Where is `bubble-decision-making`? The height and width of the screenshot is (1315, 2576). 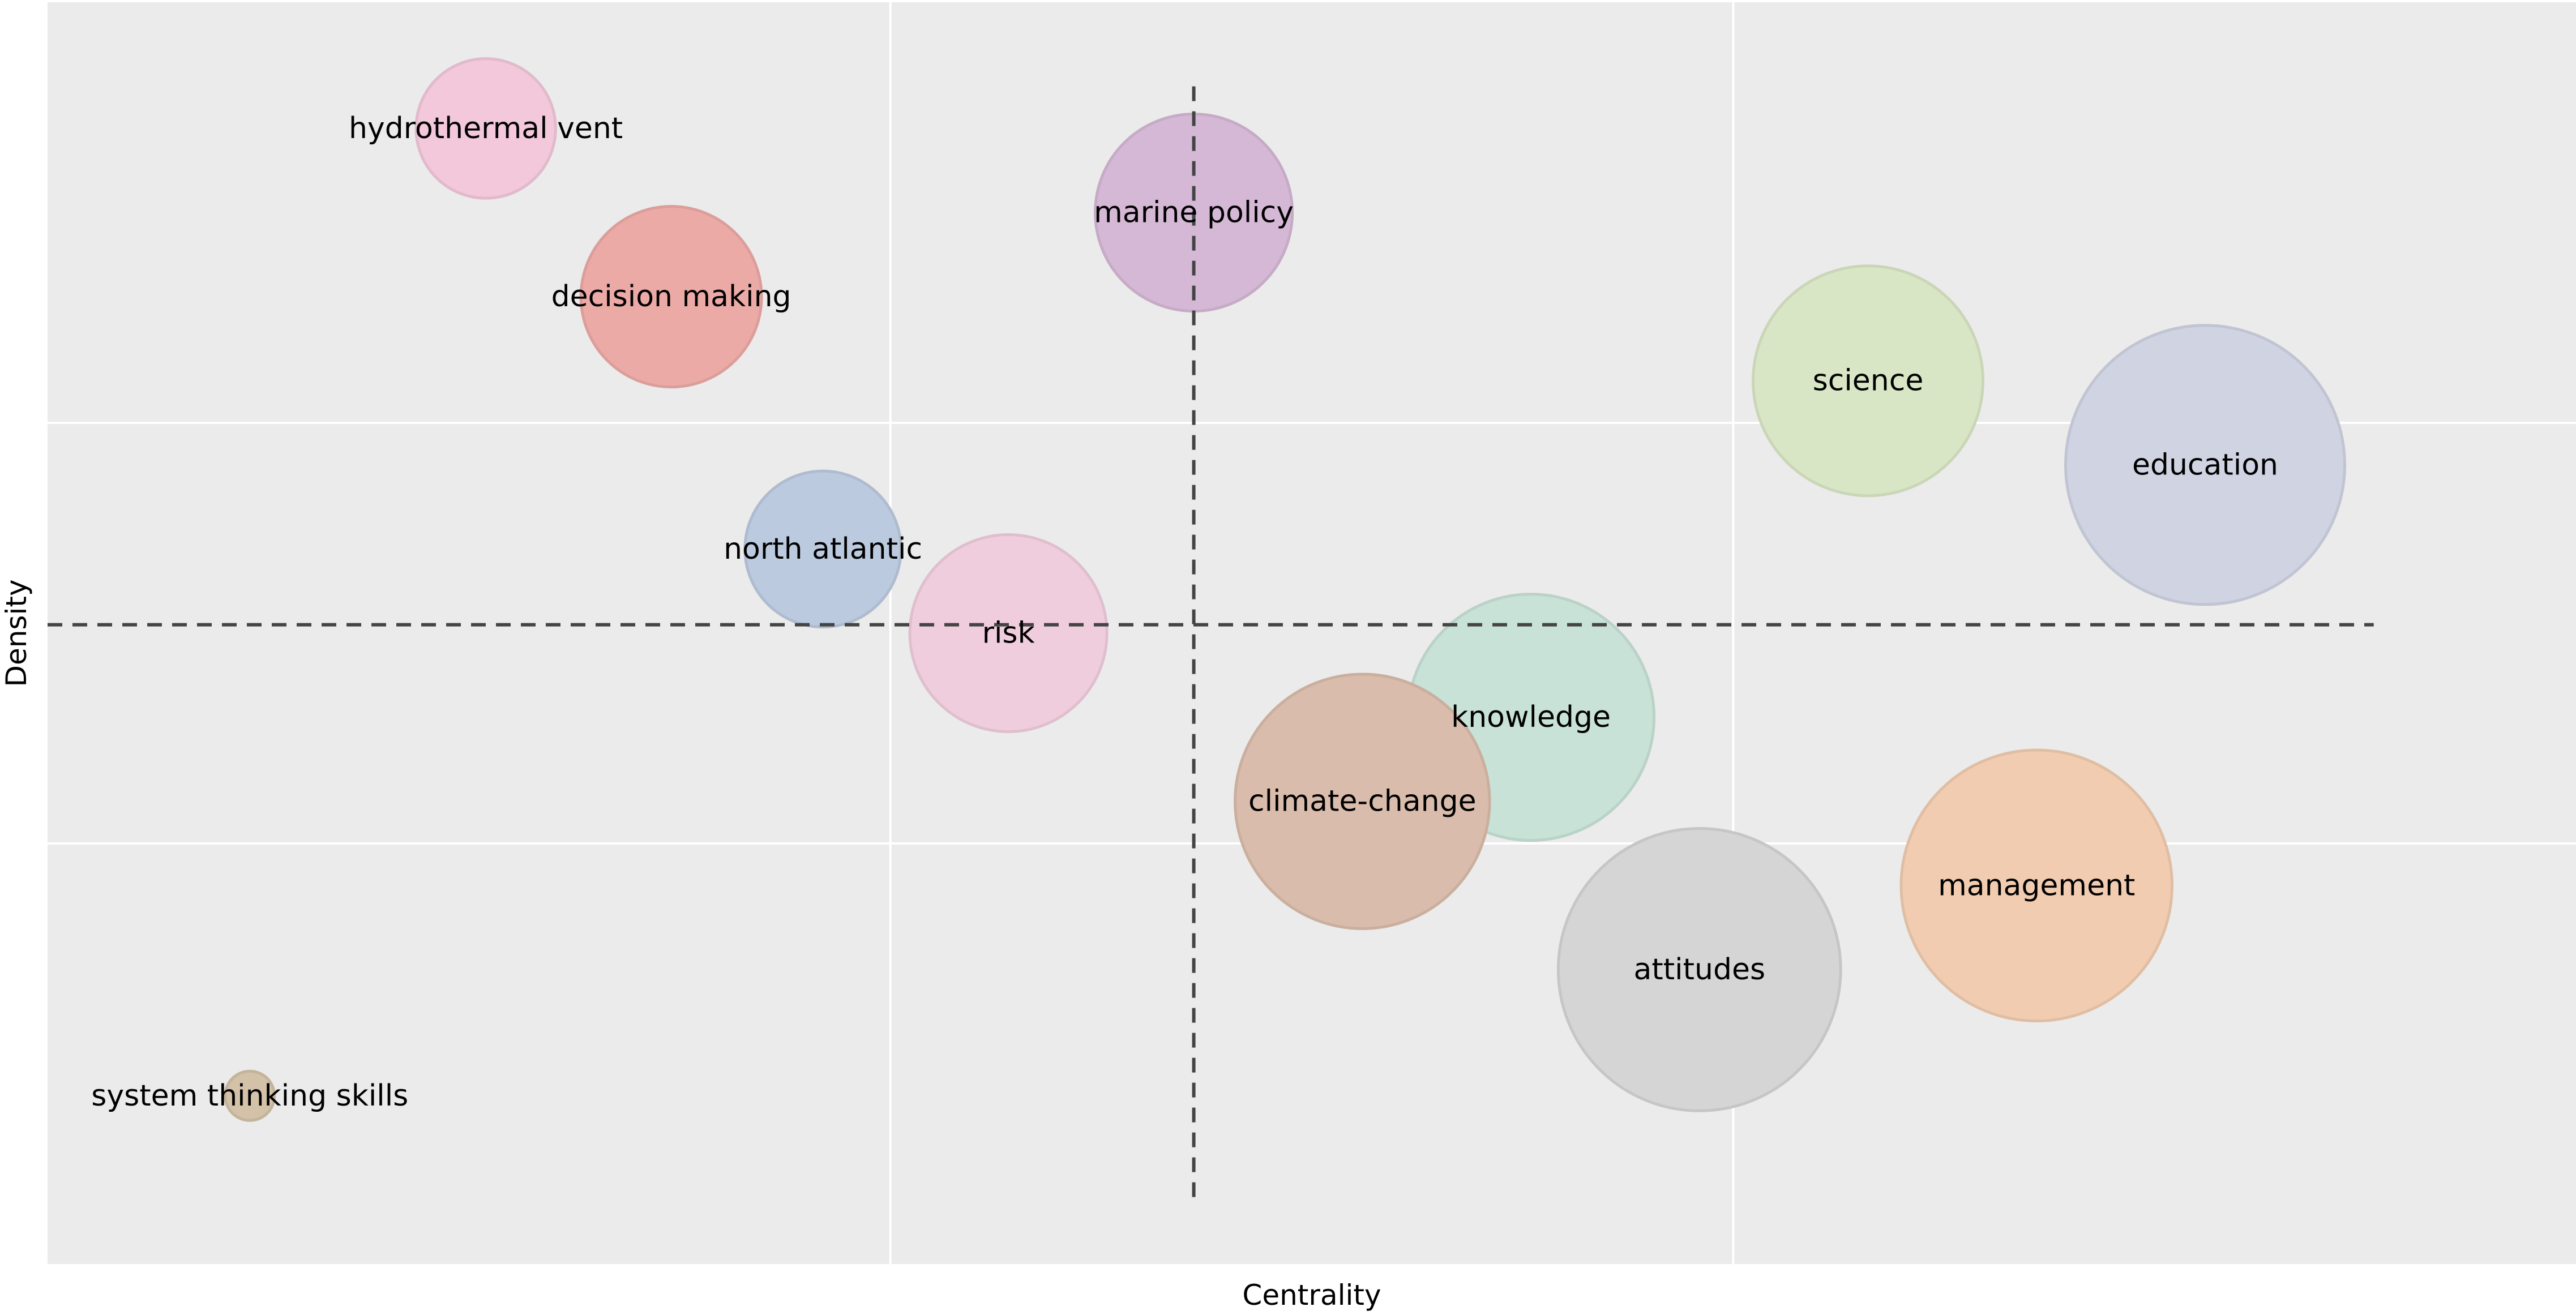
bubble-decision-making is located at coordinates (671, 297).